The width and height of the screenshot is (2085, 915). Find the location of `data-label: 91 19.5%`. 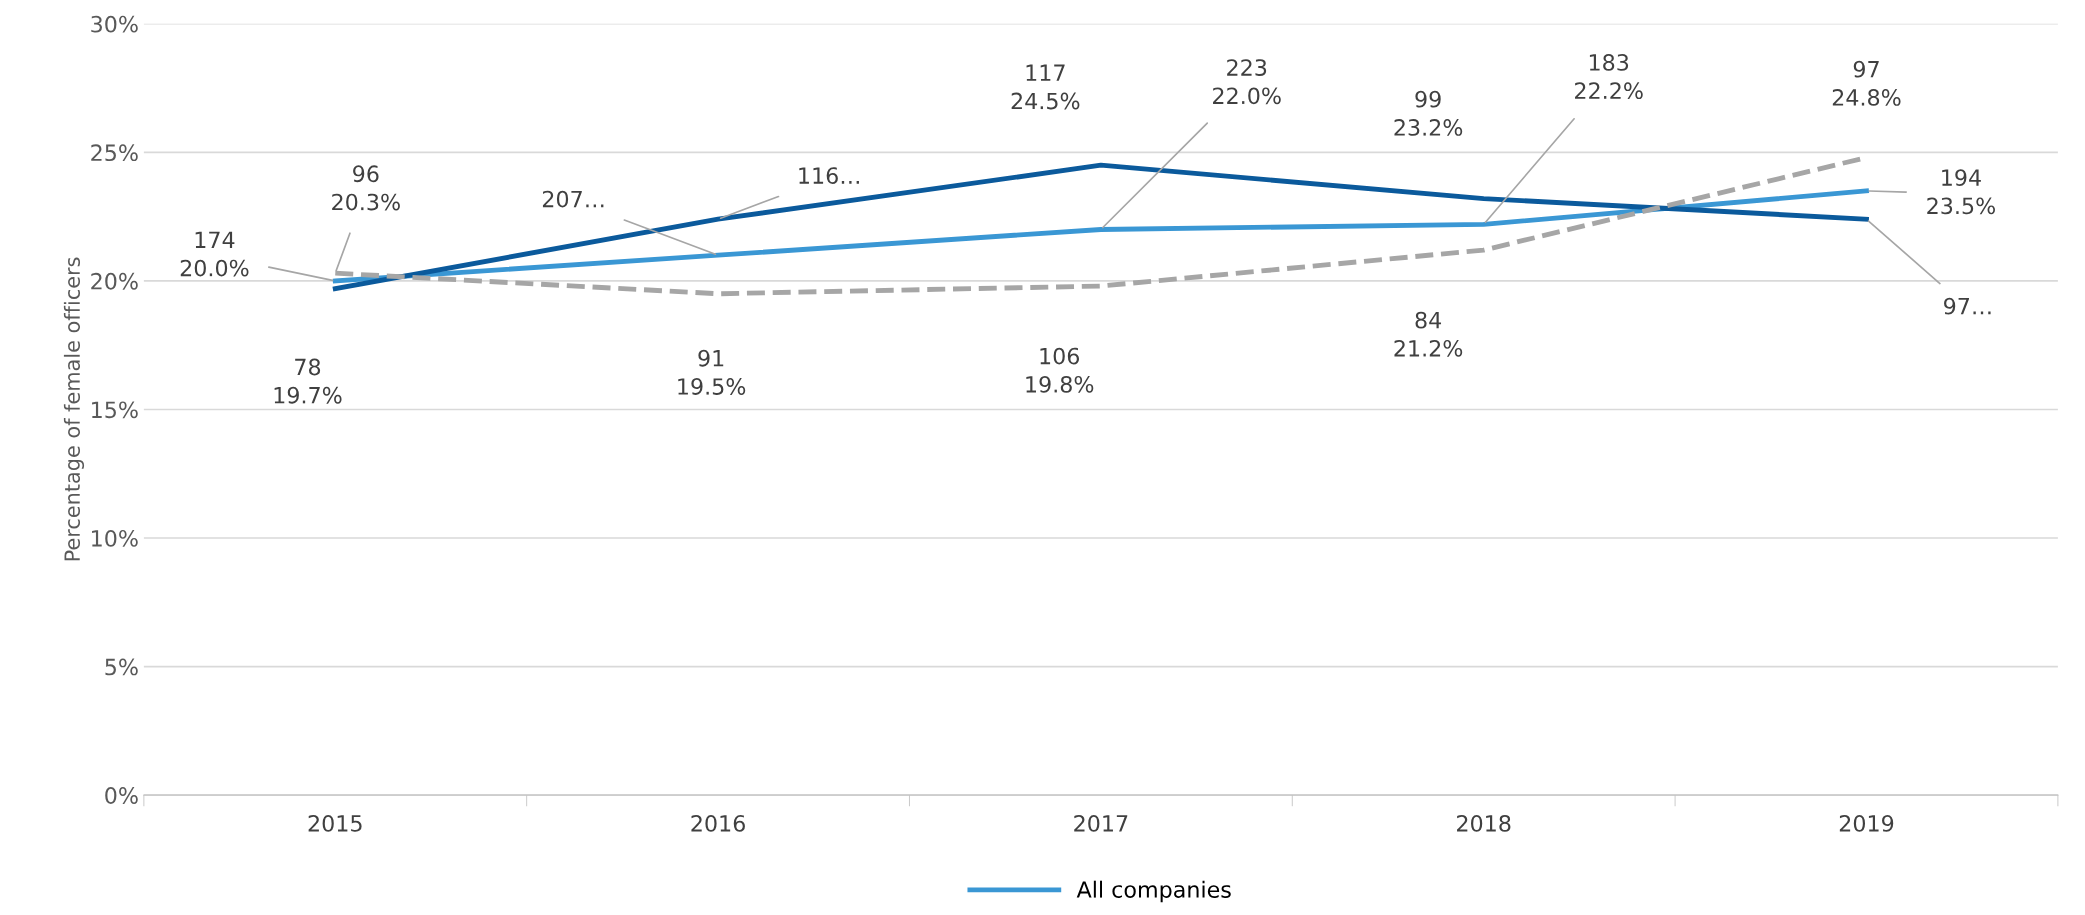

data-label: 91 19.5% is located at coordinates (712, 372).